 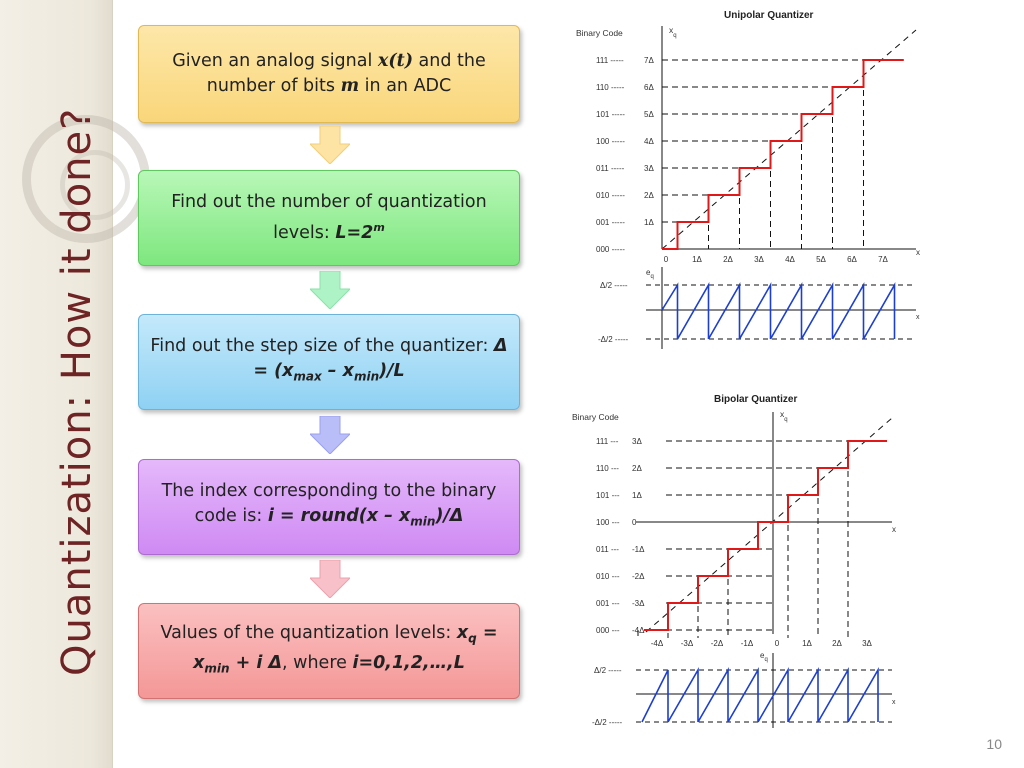 What do you see at coordinates (77, 391) in the screenshot?
I see `slide-title: Quantization: How it done?` at bounding box center [77, 391].